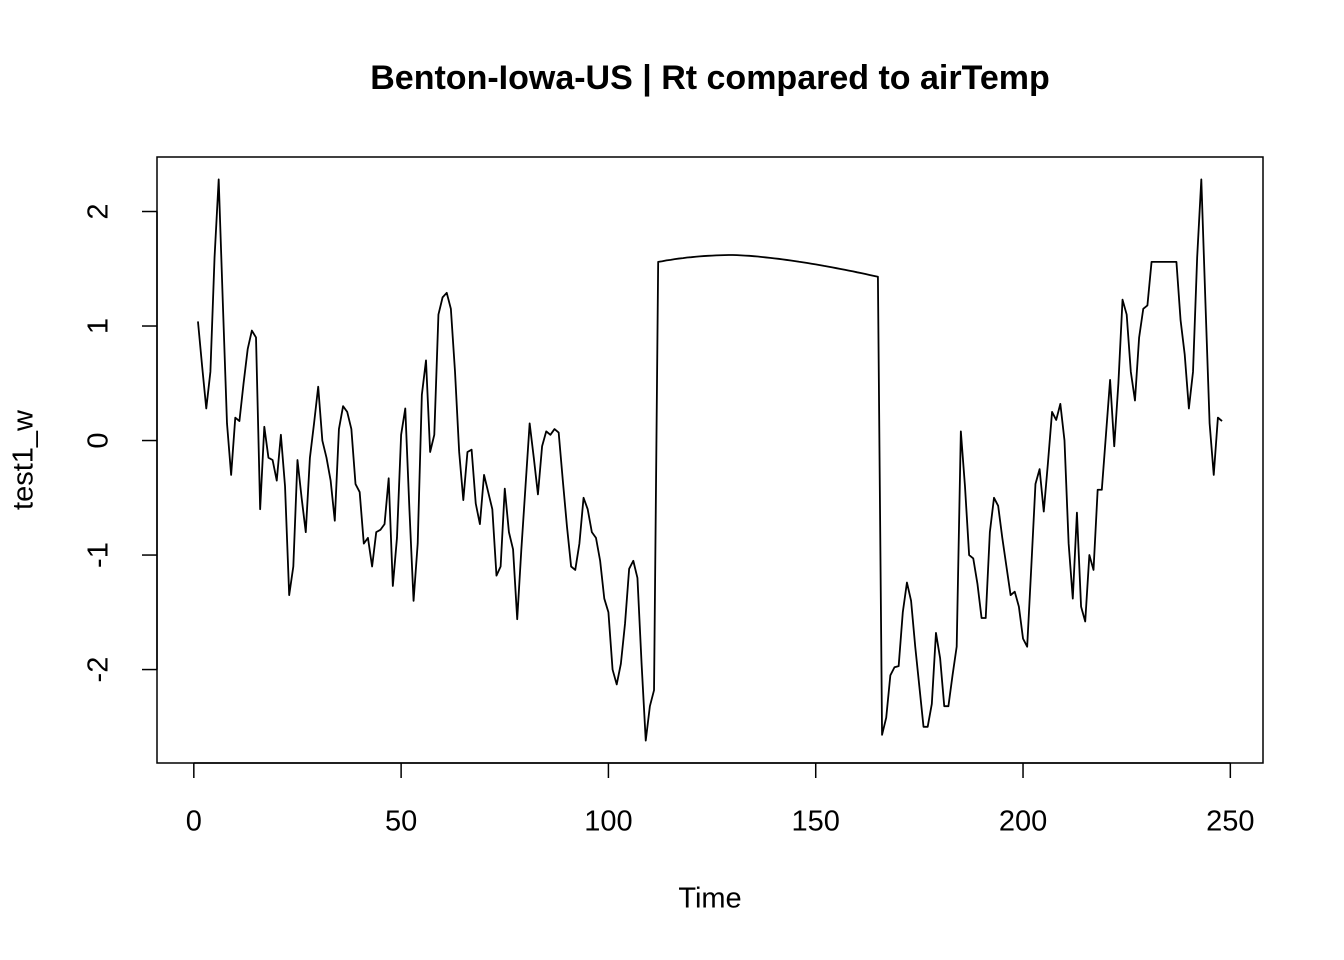 This screenshot has width=1344, height=960. I want to click on x-tick-label: 0, so click(194, 822).